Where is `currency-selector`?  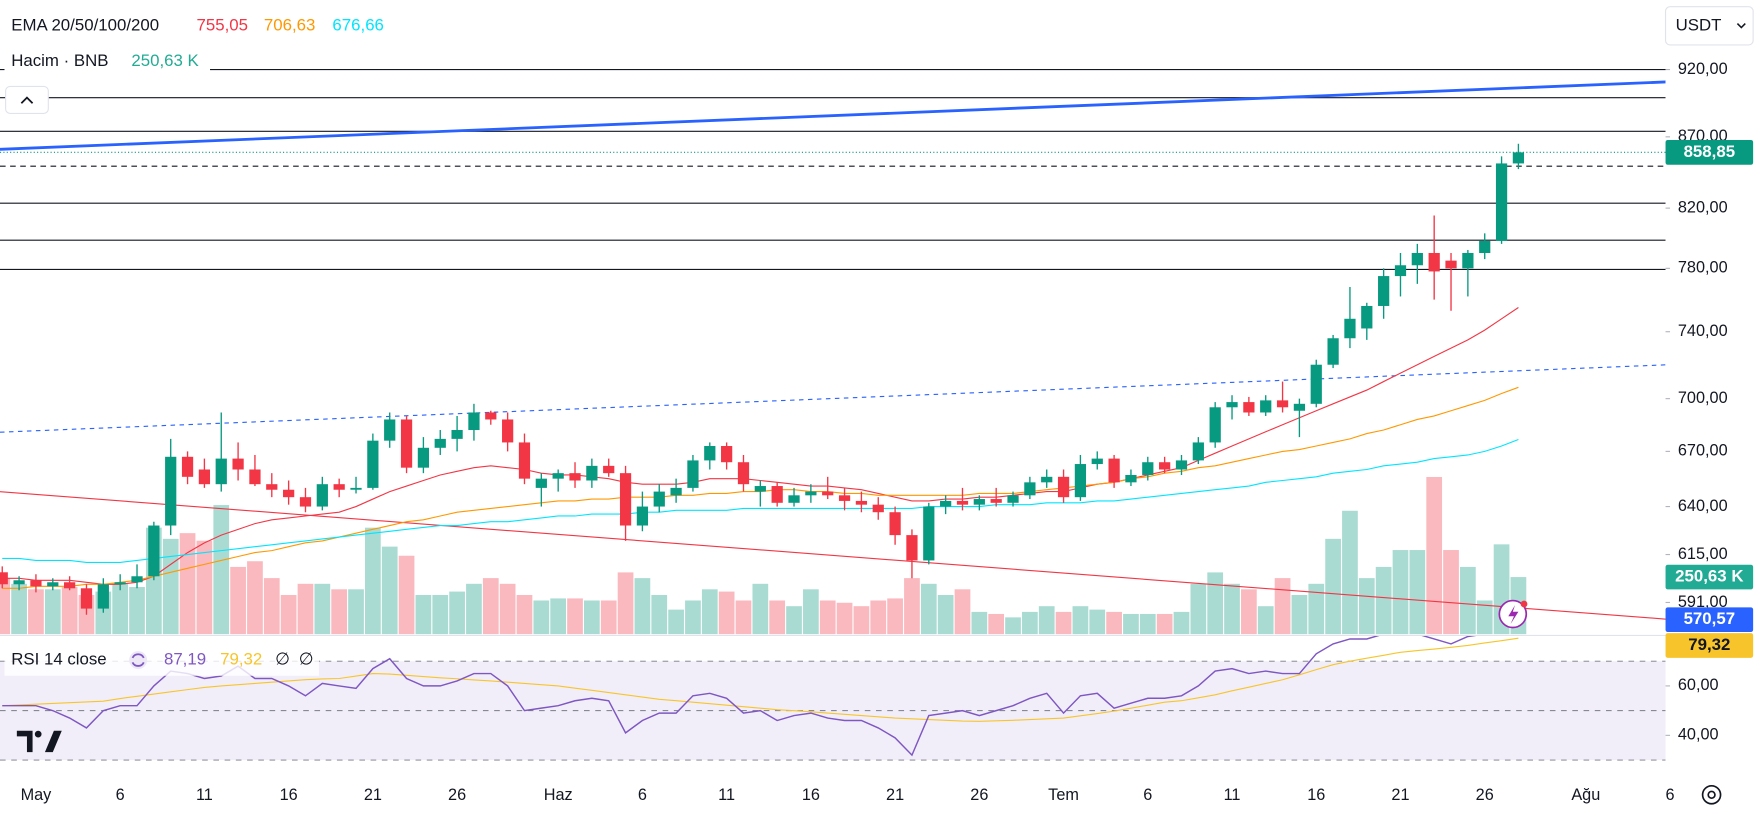 currency-selector is located at coordinates (1709, 26).